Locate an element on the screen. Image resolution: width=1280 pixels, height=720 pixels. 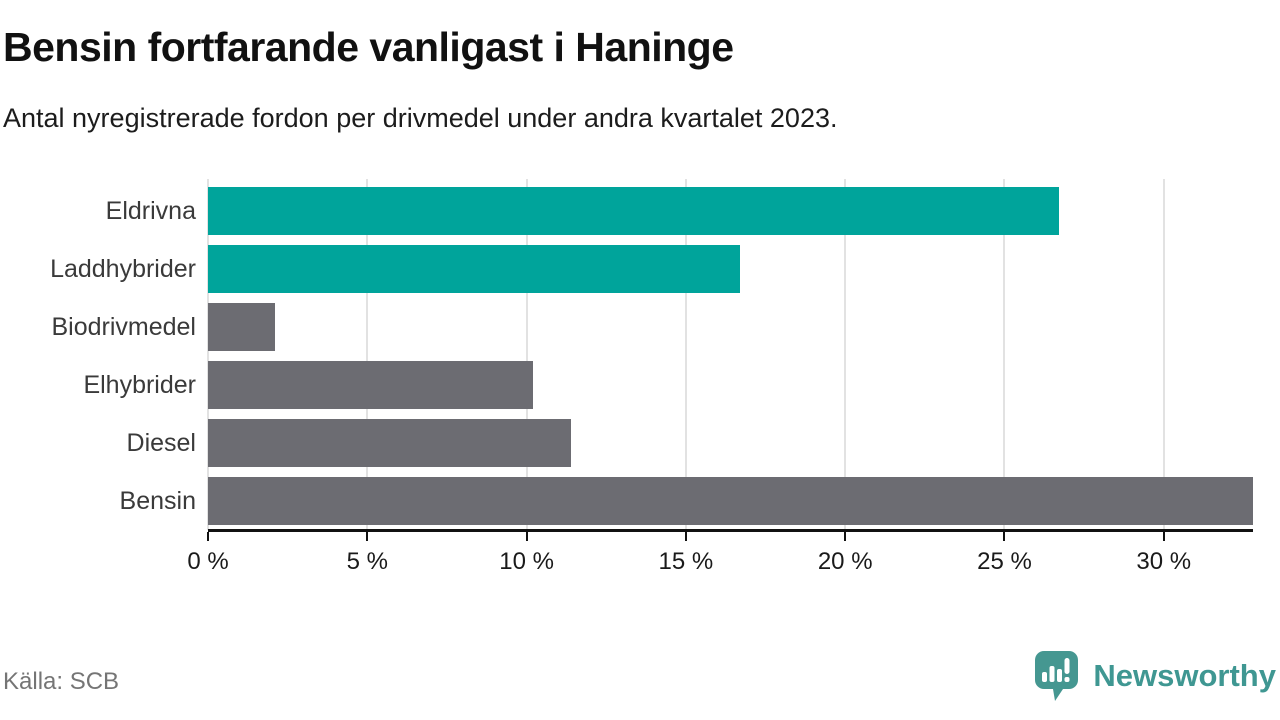
newsworthy-icon is located at coordinates (1057, 676).